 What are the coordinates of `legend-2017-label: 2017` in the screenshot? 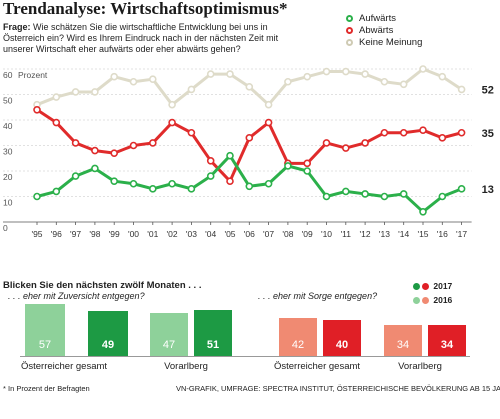 It's located at (443, 286).